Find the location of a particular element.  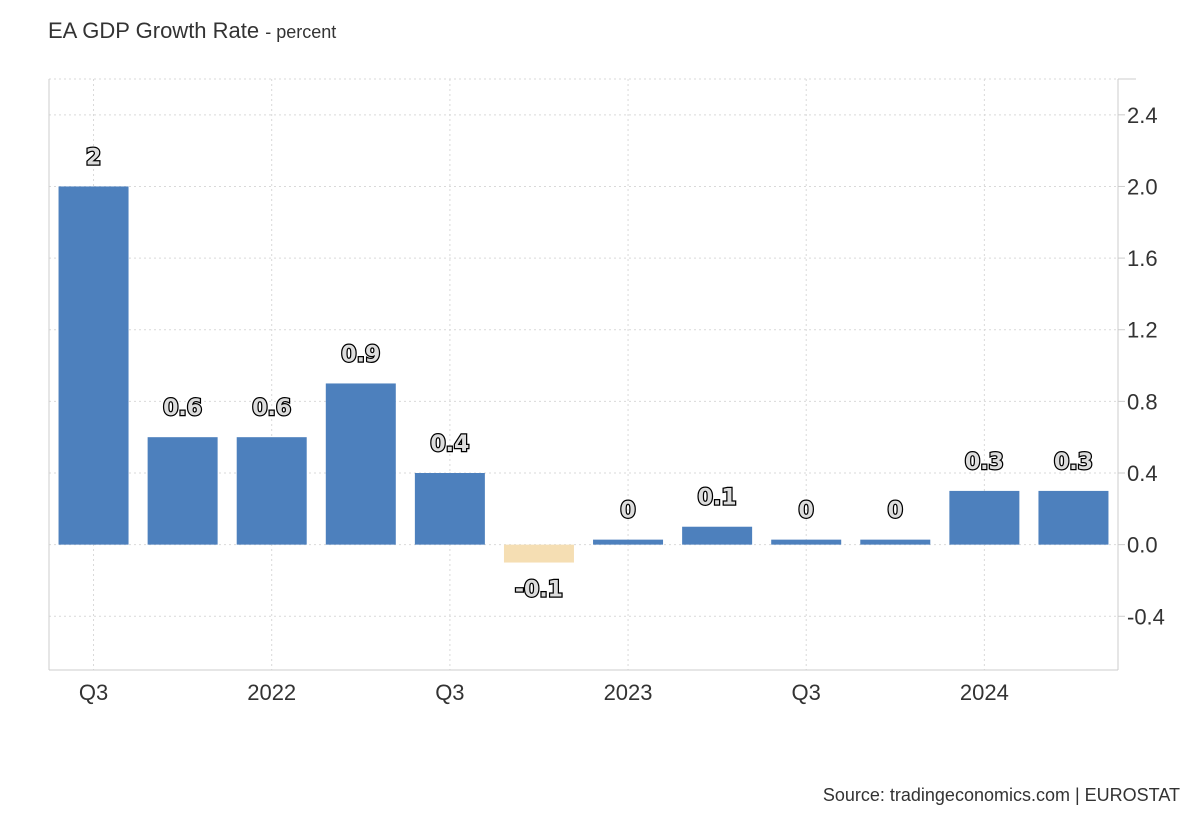

y-tick-label: 1.2 is located at coordinates (1142, 330).